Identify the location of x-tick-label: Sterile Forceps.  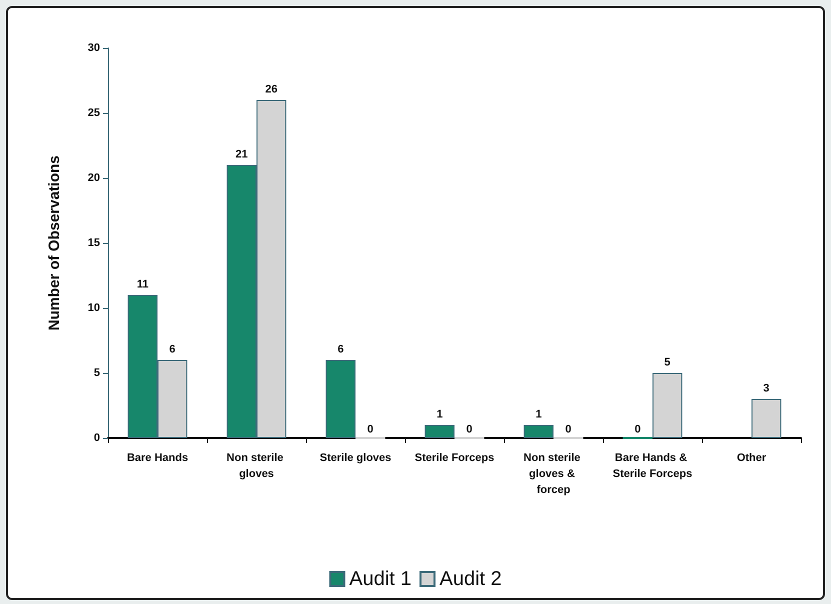
(454, 458).